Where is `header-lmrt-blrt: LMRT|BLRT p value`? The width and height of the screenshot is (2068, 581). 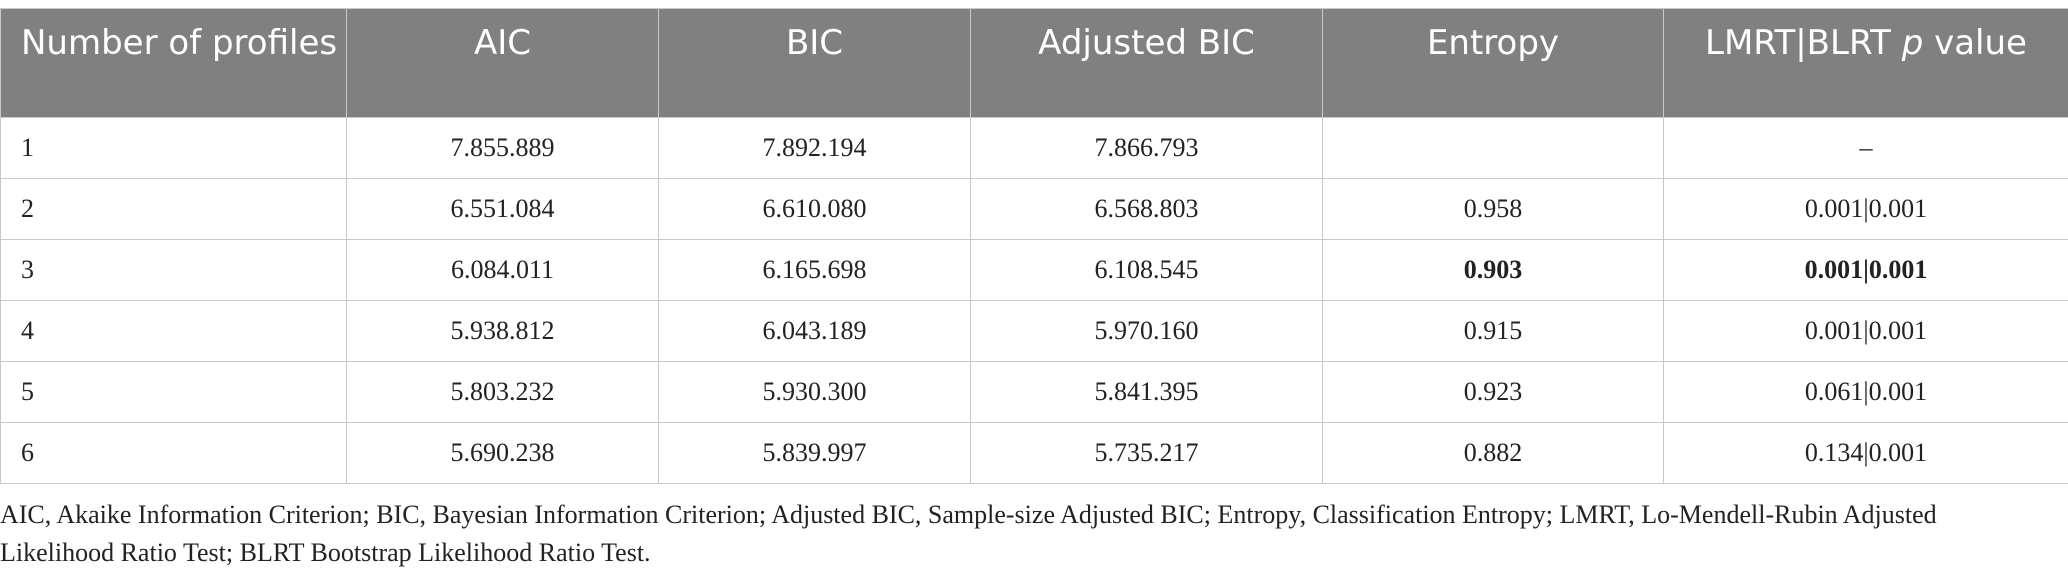 header-lmrt-blrt: LMRT|BLRT p value is located at coordinates (1865, 63).